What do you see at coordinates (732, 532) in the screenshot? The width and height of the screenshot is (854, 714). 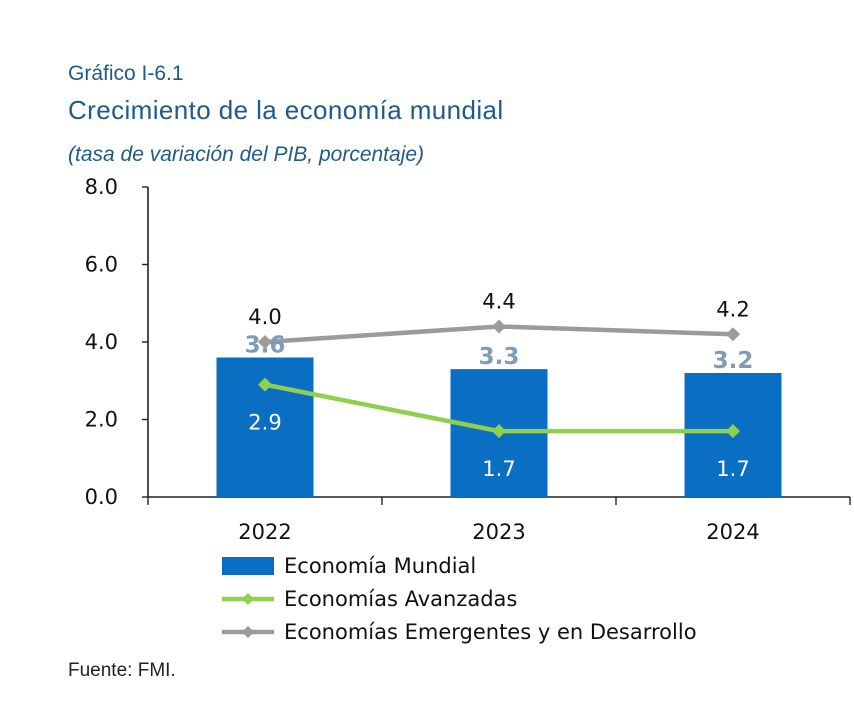 I see `x-tick-label: 2024` at bounding box center [732, 532].